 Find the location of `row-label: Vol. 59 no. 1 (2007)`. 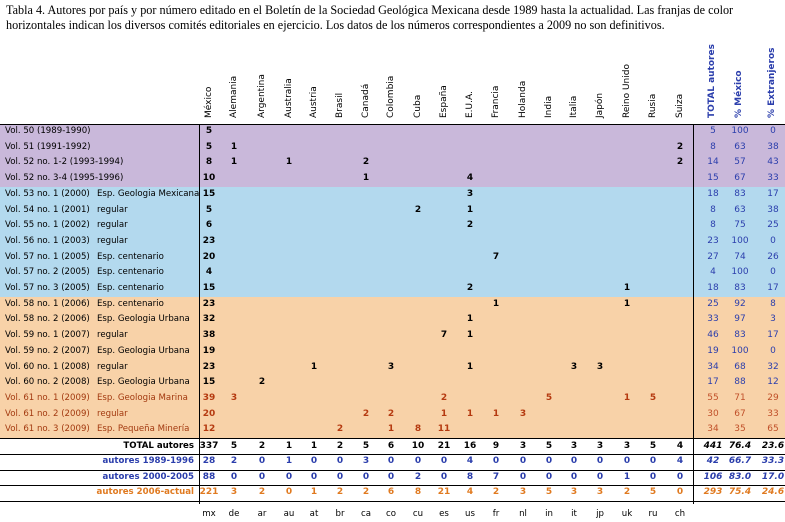

row-label: Vol. 59 no. 1 (2007) is located at coordinates (47, 335).